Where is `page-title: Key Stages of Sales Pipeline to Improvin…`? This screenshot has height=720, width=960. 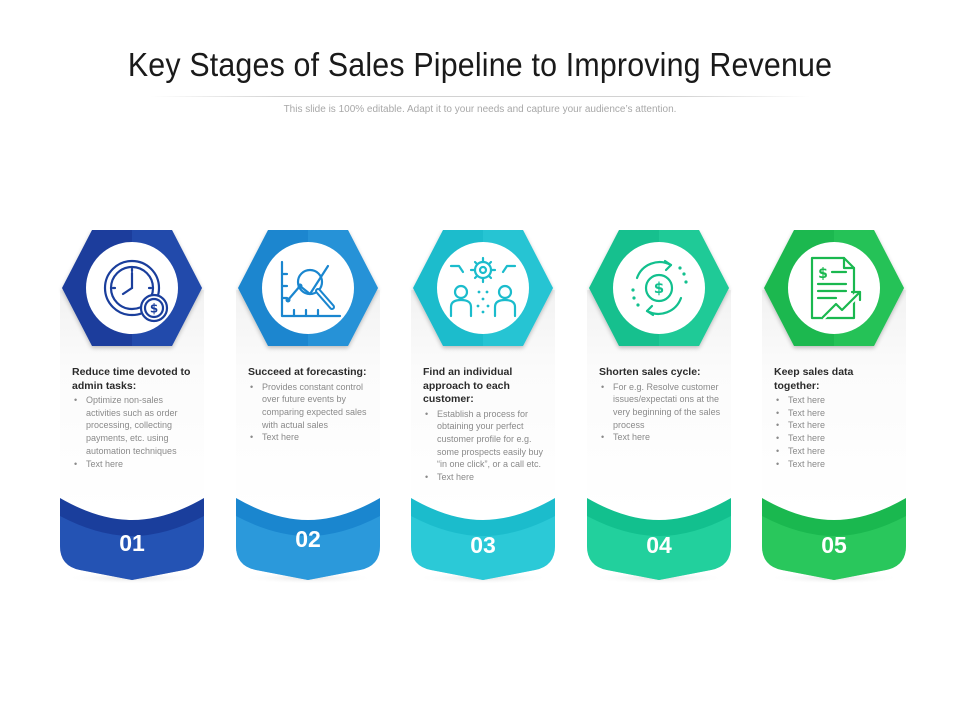 page-title: Key Stages of Sales Pipeline to Improvin… is located at coordinates (480, 64).